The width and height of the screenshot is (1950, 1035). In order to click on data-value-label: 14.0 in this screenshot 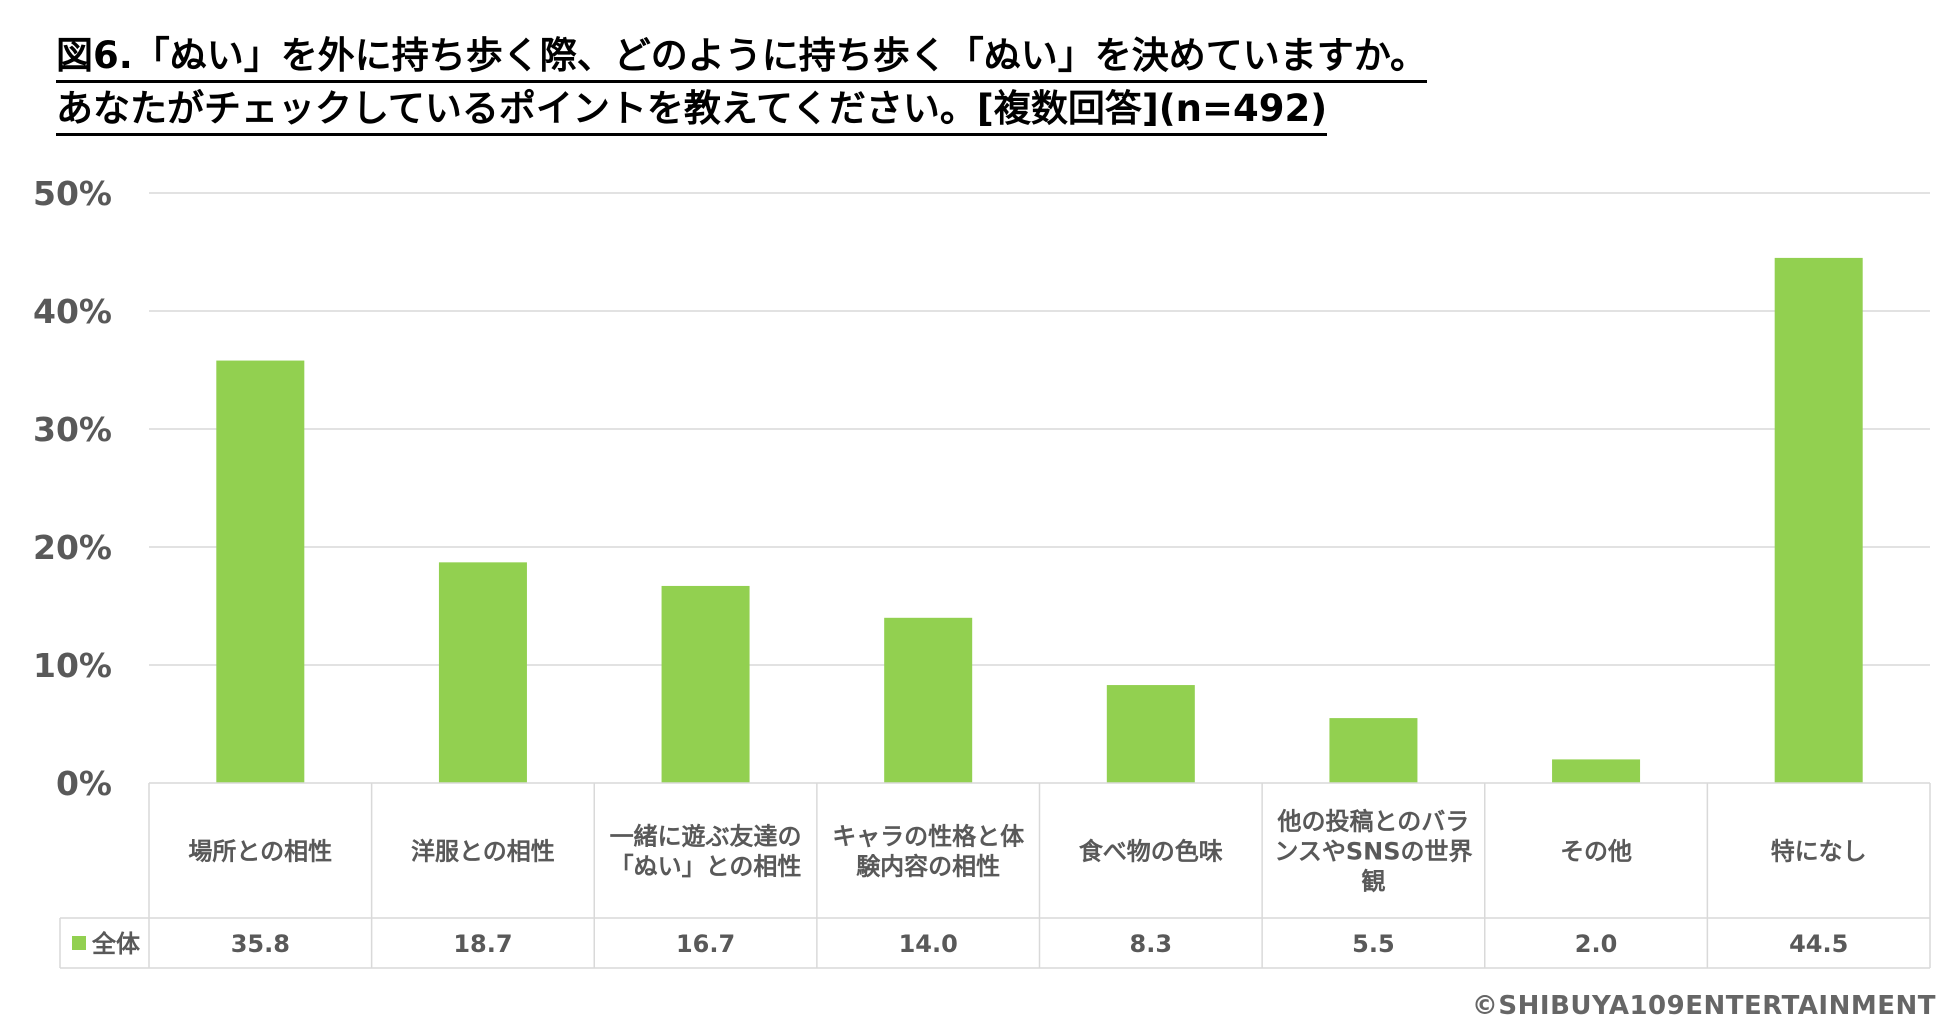, I will do `click(928, 944)`.